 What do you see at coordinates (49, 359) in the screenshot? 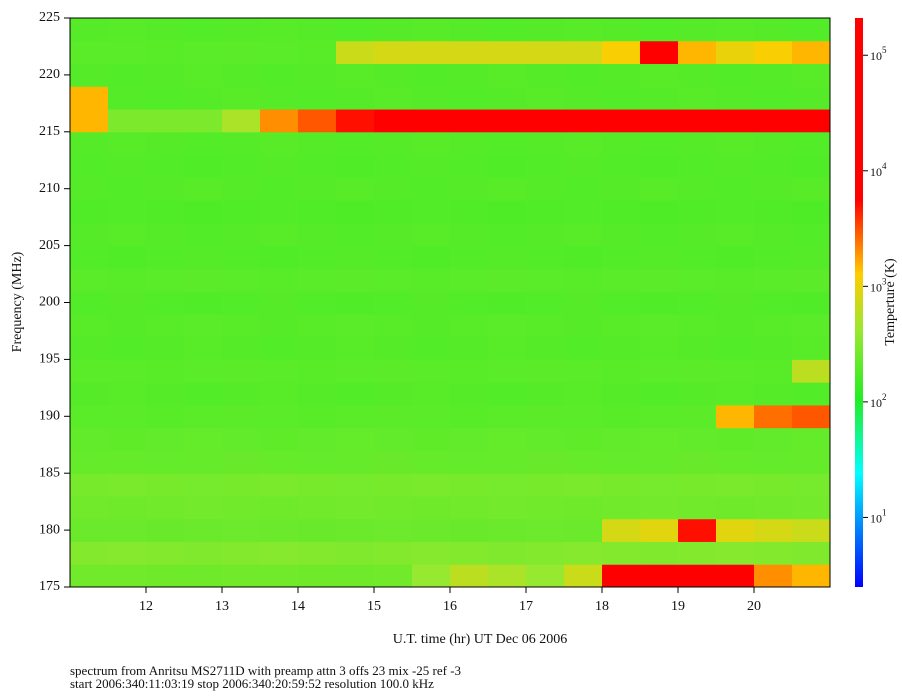
I see `y-tick-label: 195` at bounding box center [49, 359].